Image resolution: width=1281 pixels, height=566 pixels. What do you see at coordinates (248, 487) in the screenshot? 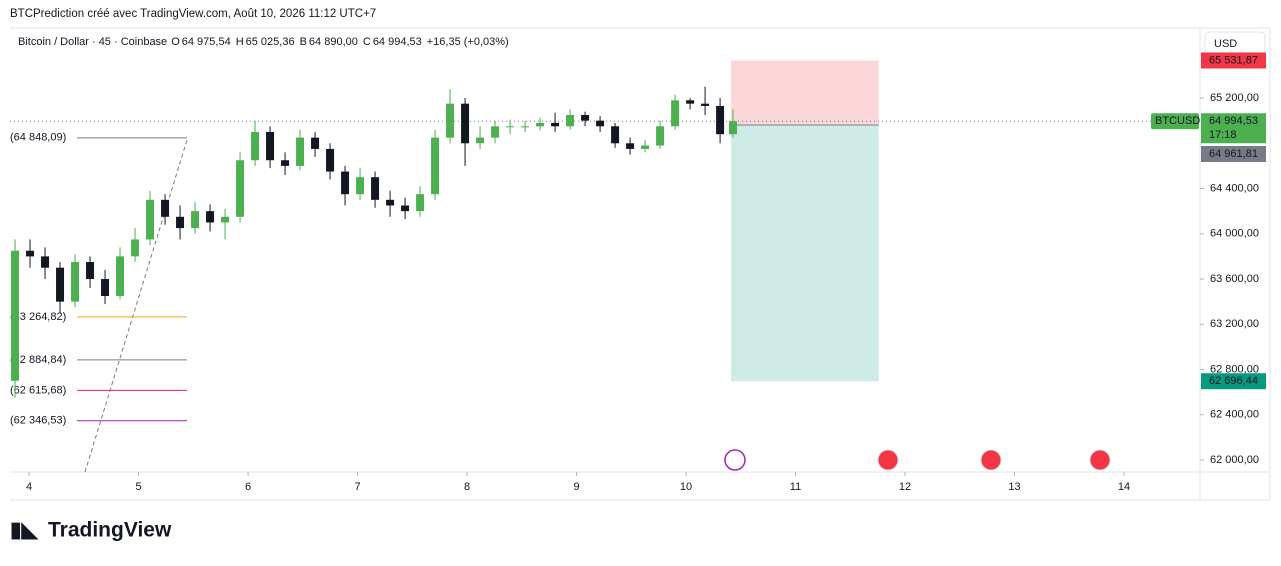
I see `x-tick-label: 6` at bounding box center [248, 487].